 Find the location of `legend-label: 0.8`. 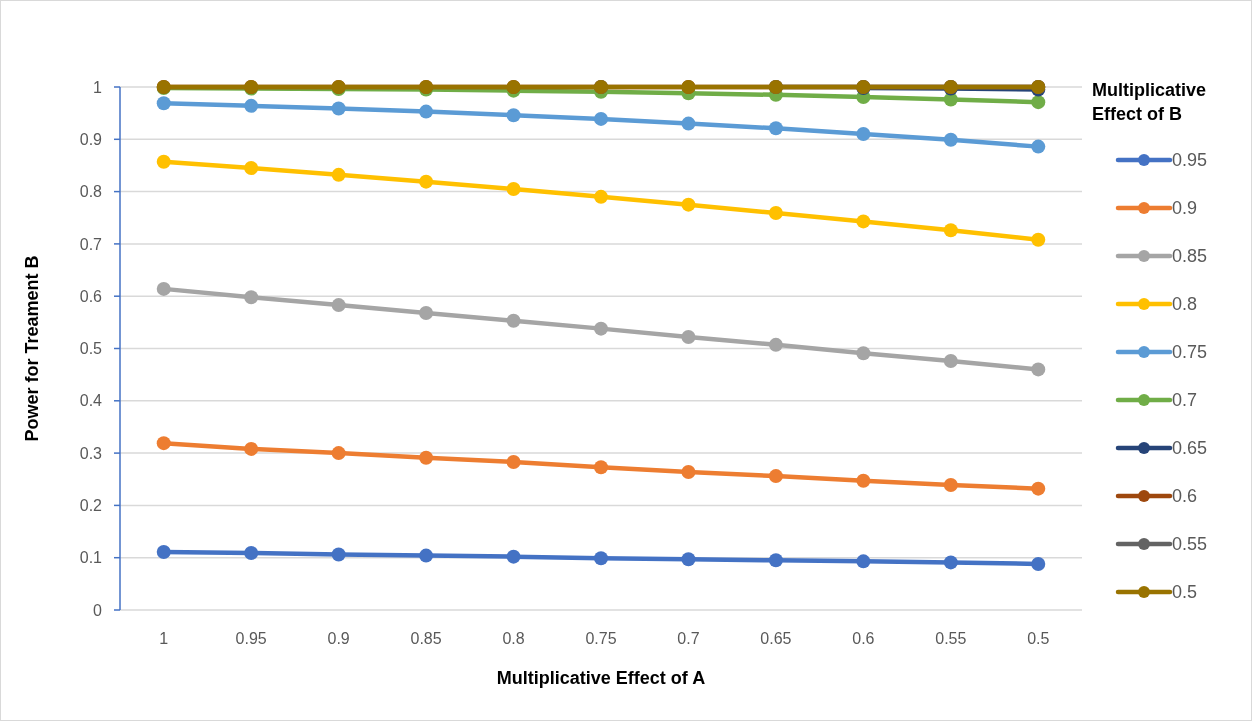

legend-label: 0.8 is located at coordinates (1185, 304).